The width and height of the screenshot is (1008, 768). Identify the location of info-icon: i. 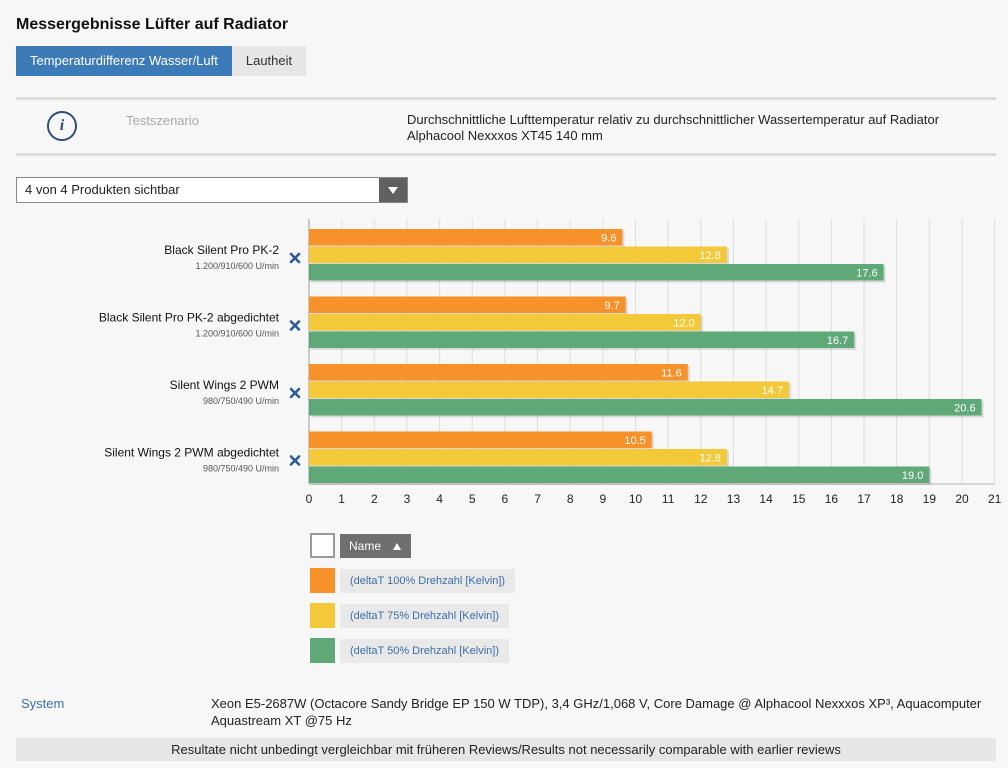
(62, 126).